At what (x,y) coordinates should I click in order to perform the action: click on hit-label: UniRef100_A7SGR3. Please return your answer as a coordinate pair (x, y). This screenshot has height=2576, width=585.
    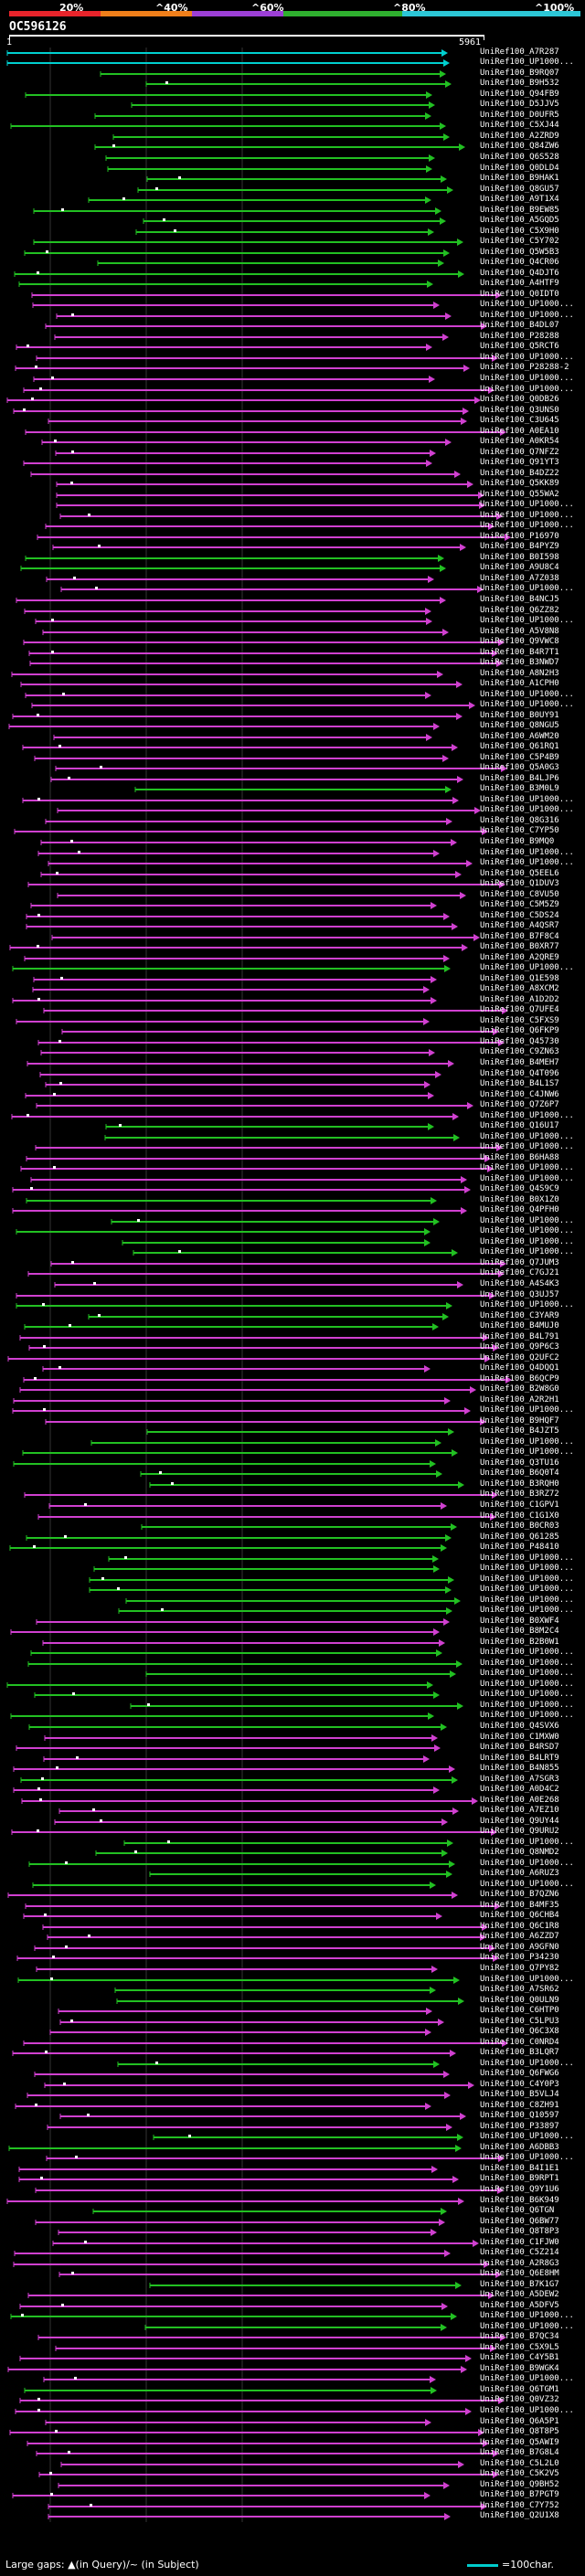
    Looking at the image, I should click on (519, 1779).